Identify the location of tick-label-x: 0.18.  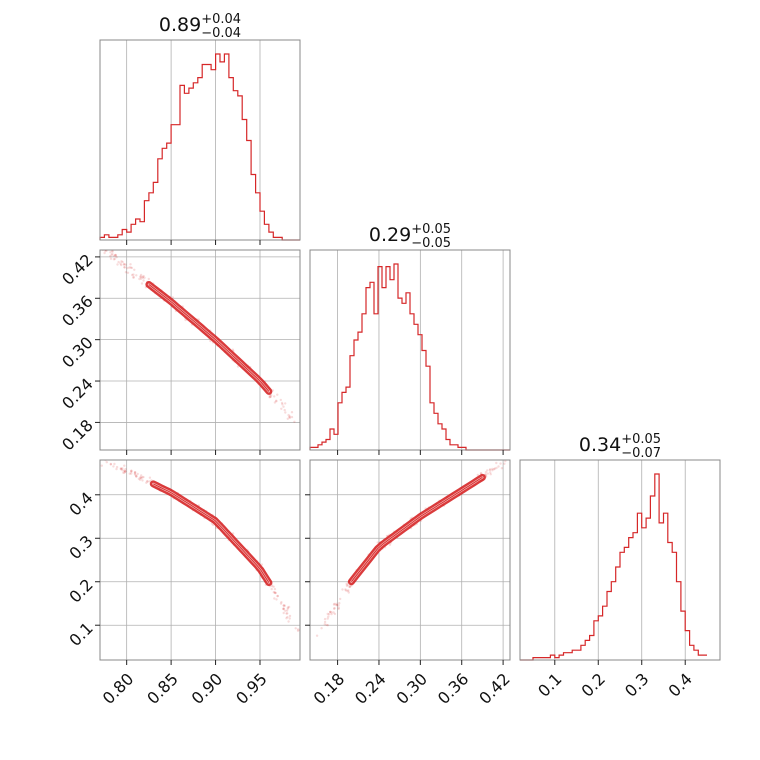
(329, 688).